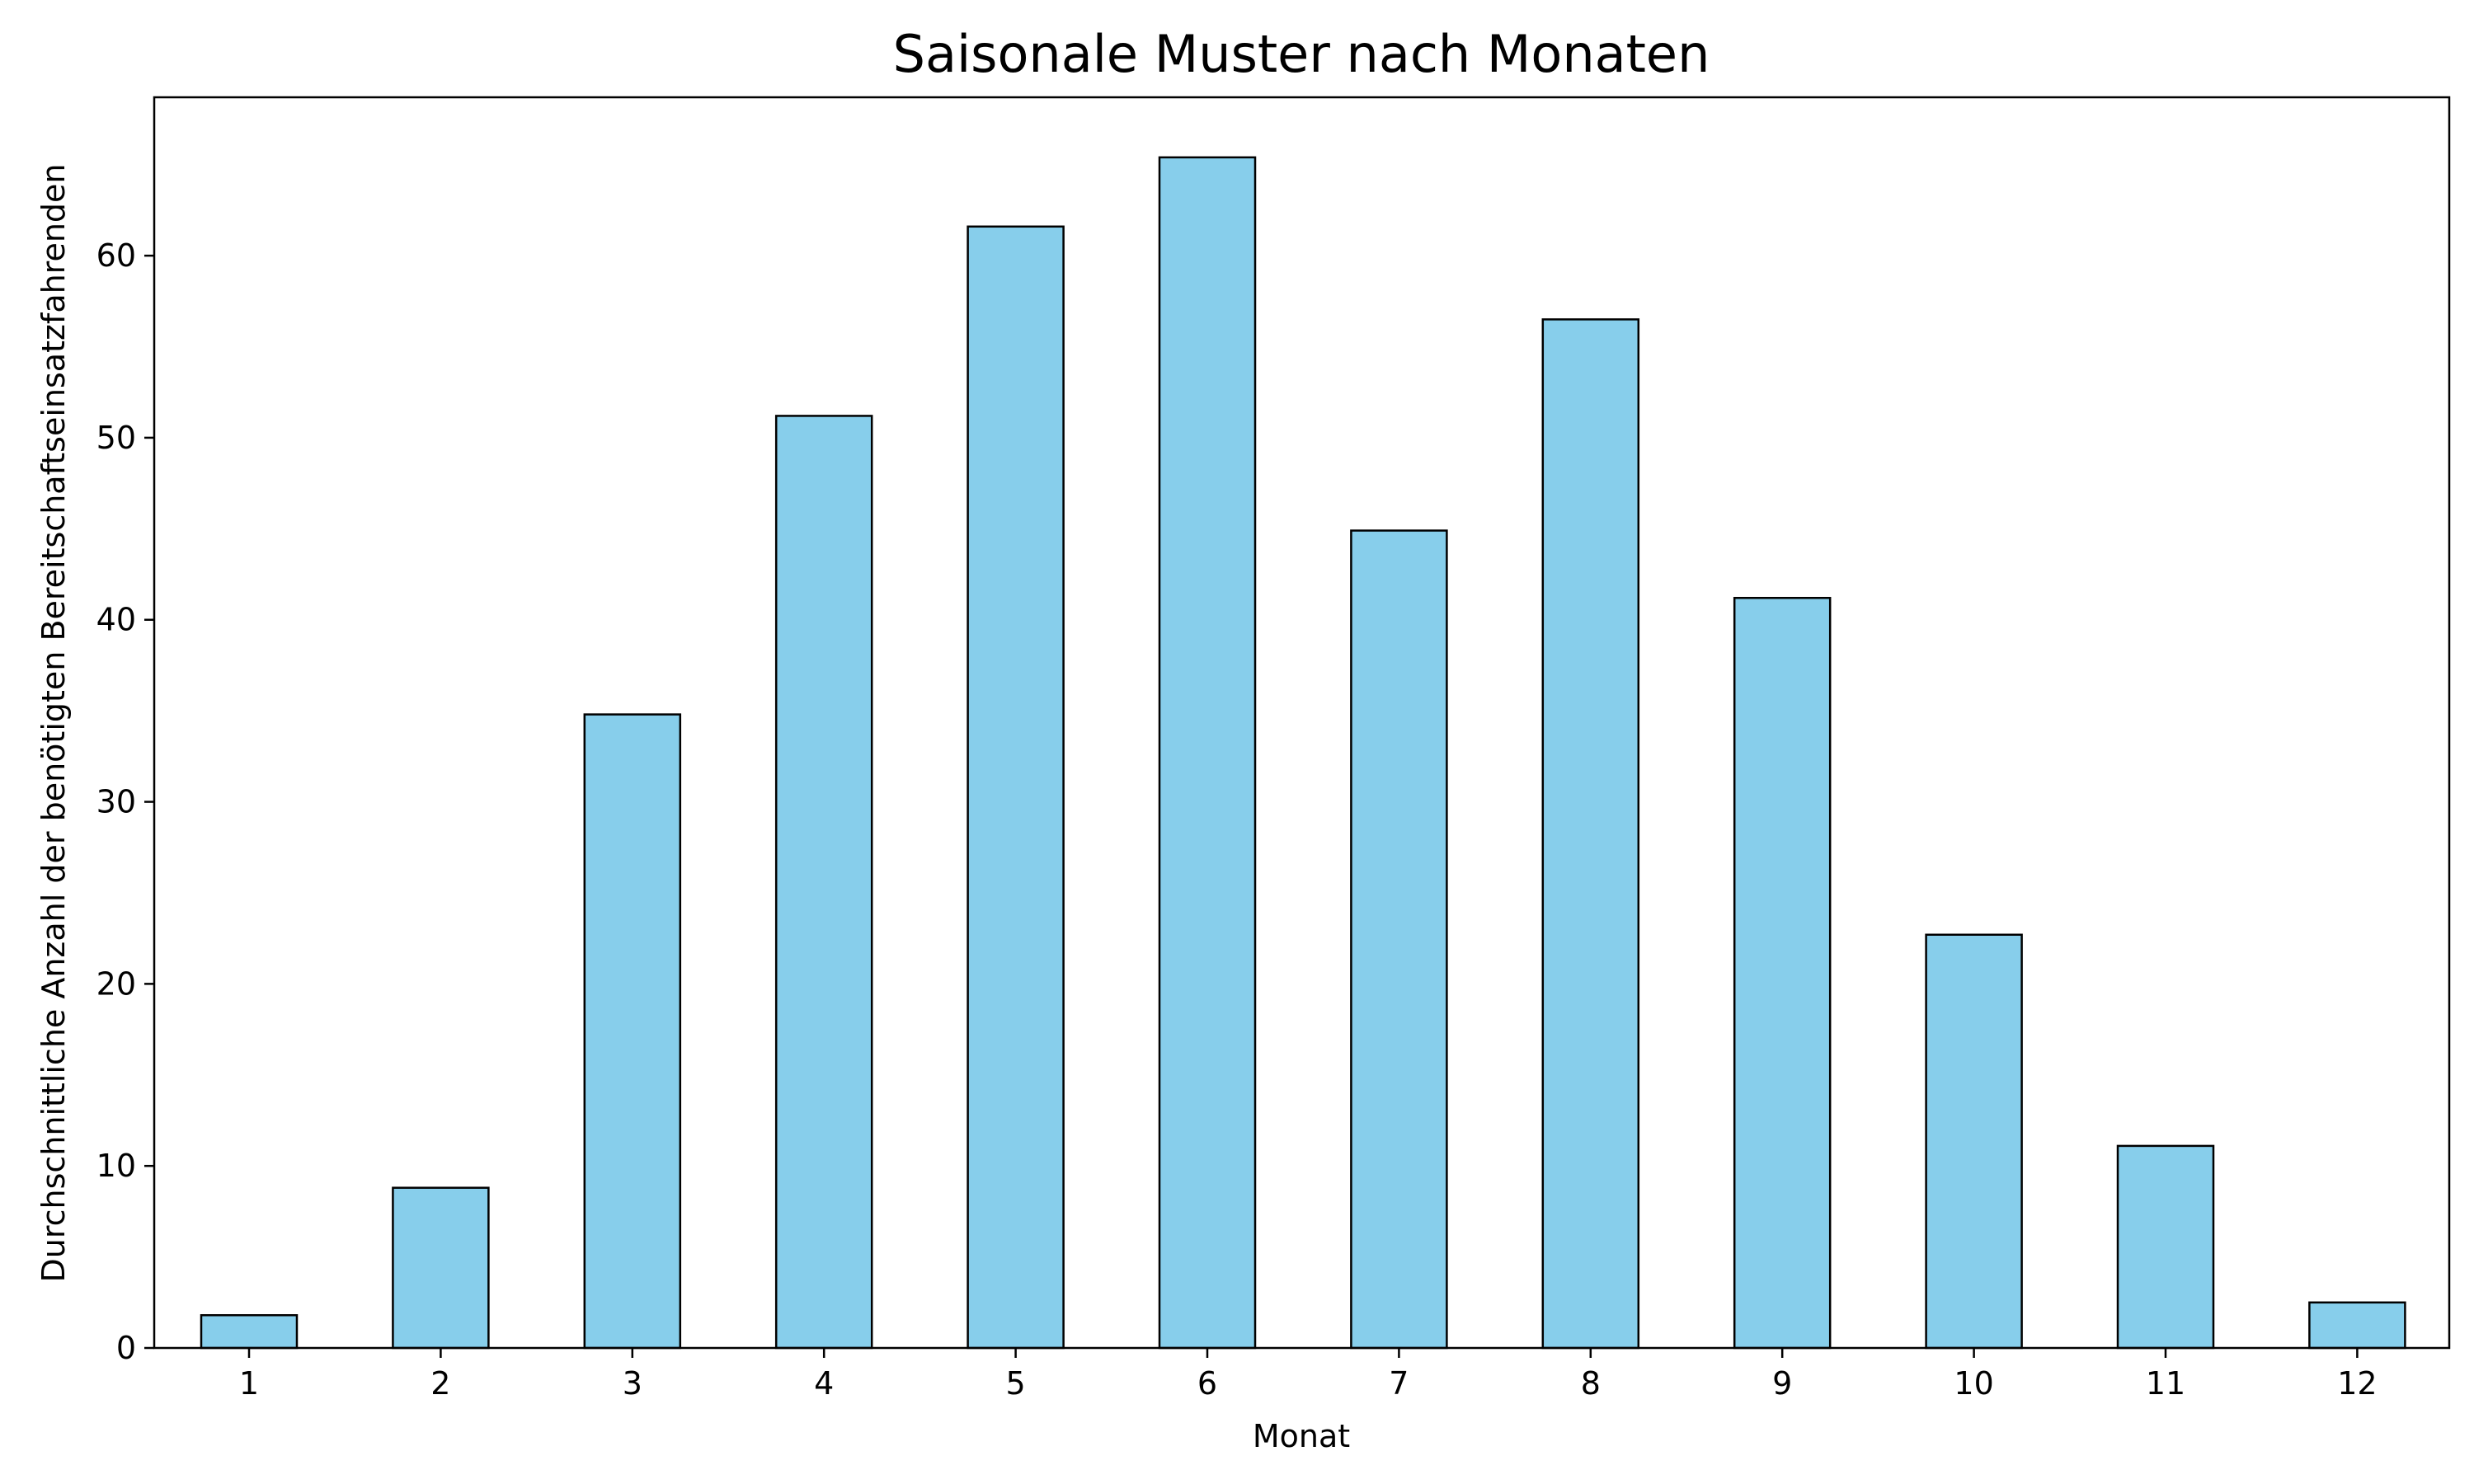 The width and height of the screenshot is (2474, 1484). Describe the element at coordinates (1207, 1383) in the screenshot. I see `x-tick-label: 6` at that location.